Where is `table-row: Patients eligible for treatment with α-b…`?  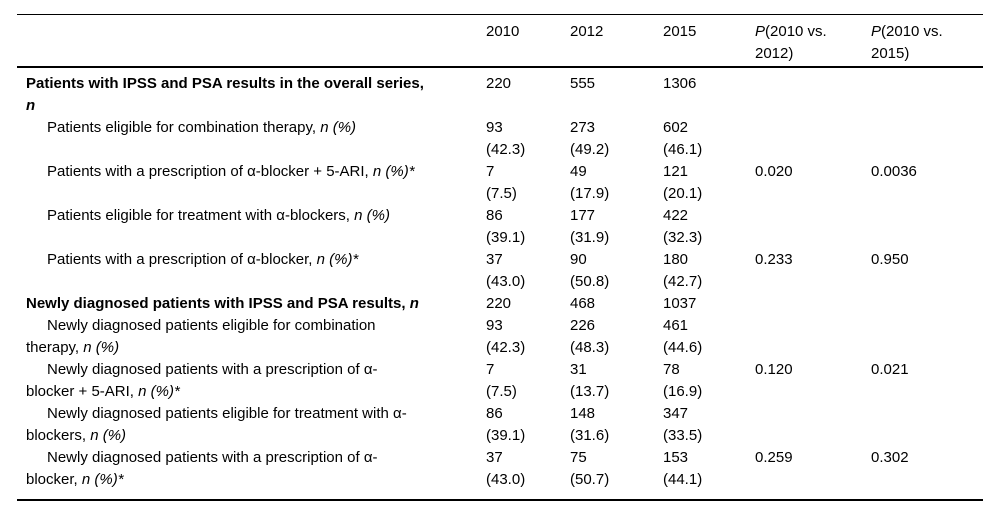 table-row: Patients eligible for treatment with α-b… is located at coordinates (500, 227).